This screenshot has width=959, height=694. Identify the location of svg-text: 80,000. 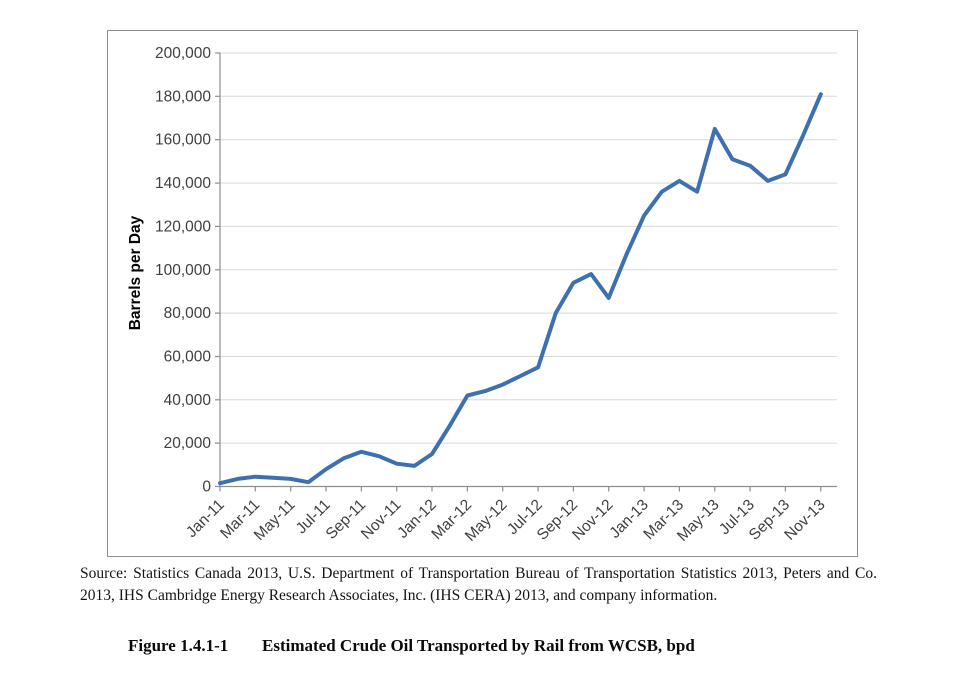
(188, 313).